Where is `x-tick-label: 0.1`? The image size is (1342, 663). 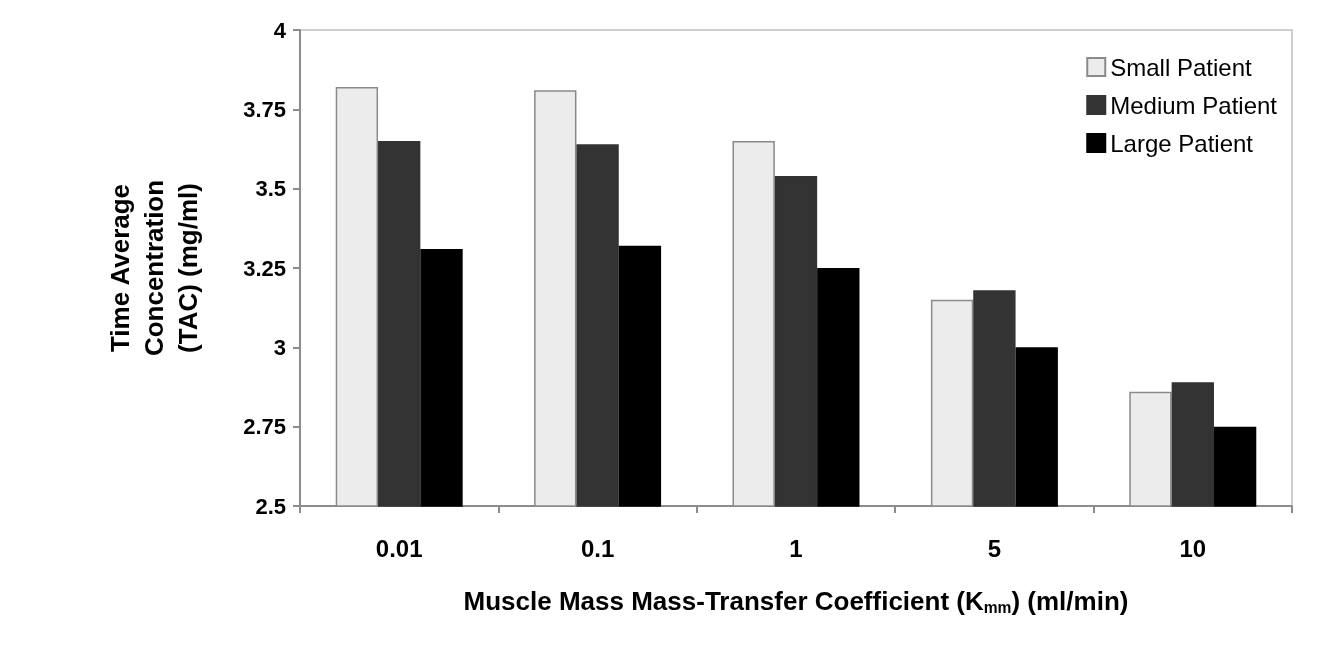
x-tick-label: 0.1 is located at coordinates (597, 548).